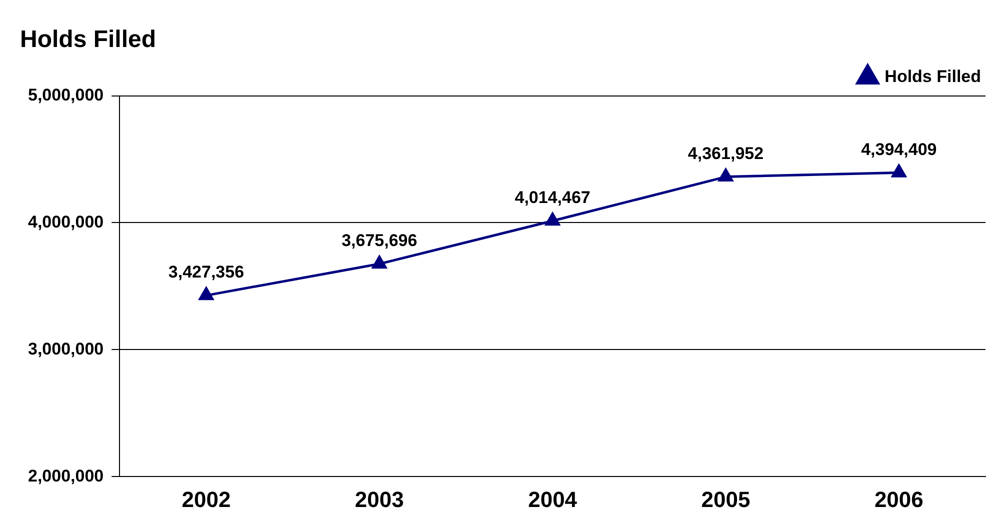  I want to click on y-tick-label: 5,000,000, so click(66, 94).